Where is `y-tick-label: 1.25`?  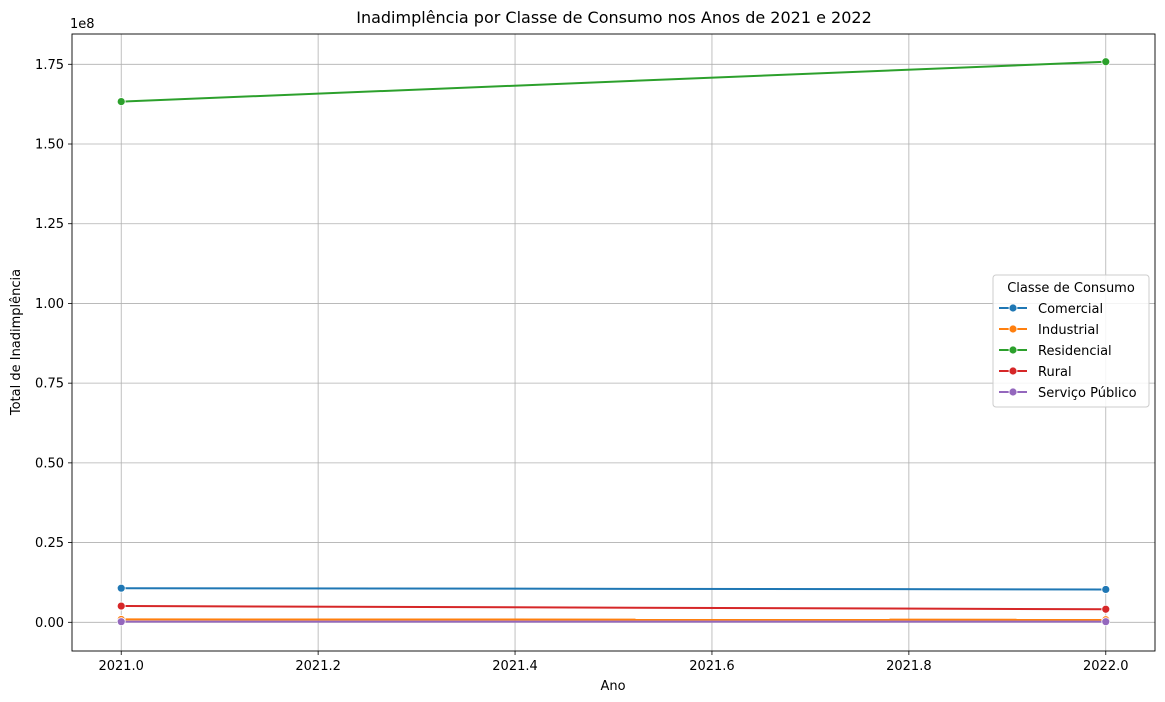
y-tick-label: 1.25 is located at coordinates (49, 224).